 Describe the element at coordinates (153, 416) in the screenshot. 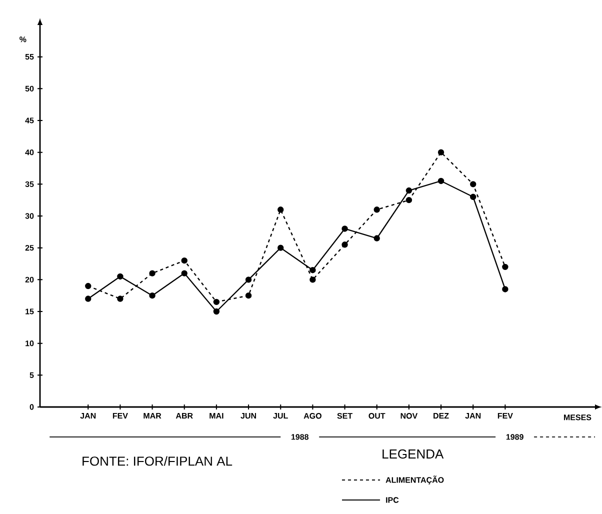

I see `x-tick-label: MAR` at that location.